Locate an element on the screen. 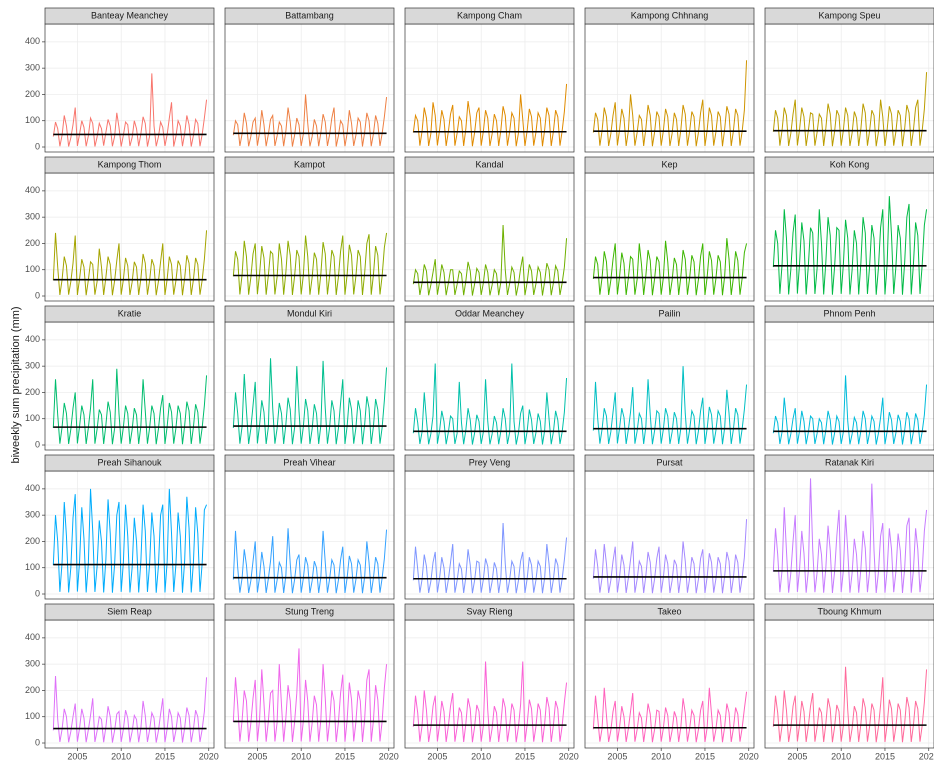 This screenshot has height=763, width=934. strip-label: Kampong Thom is located at coordinates (130, 164).